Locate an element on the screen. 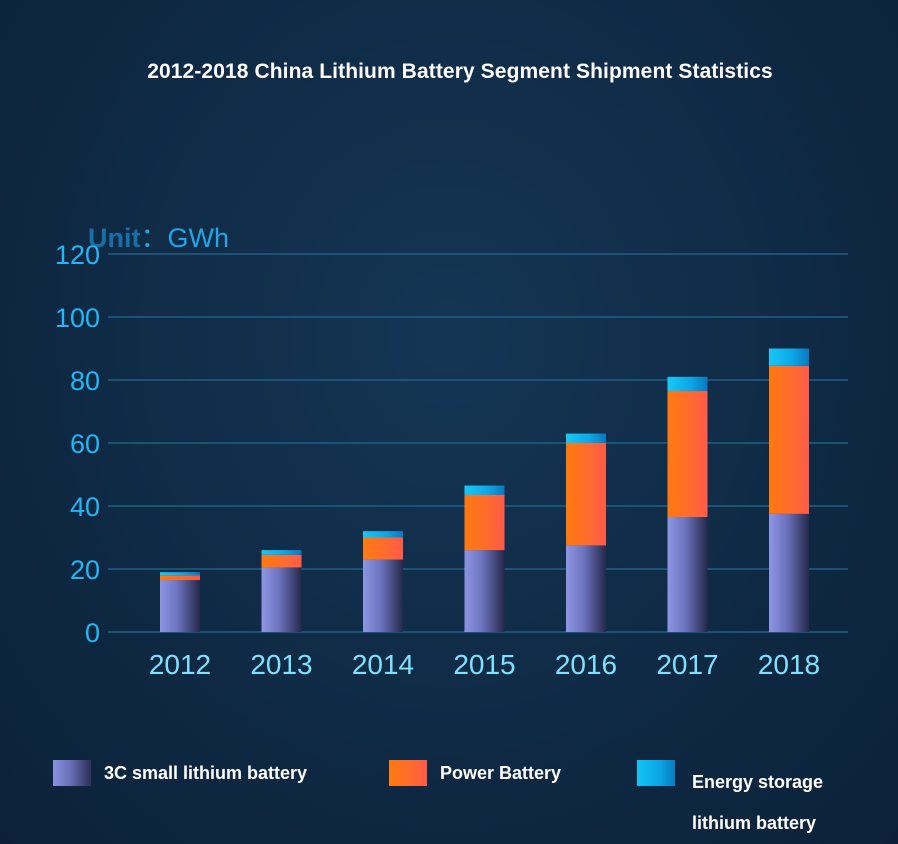 Image resolution: width=898 pixels, height=844 pixels. bar-storage-2014 is located at coordinates (383, 534).